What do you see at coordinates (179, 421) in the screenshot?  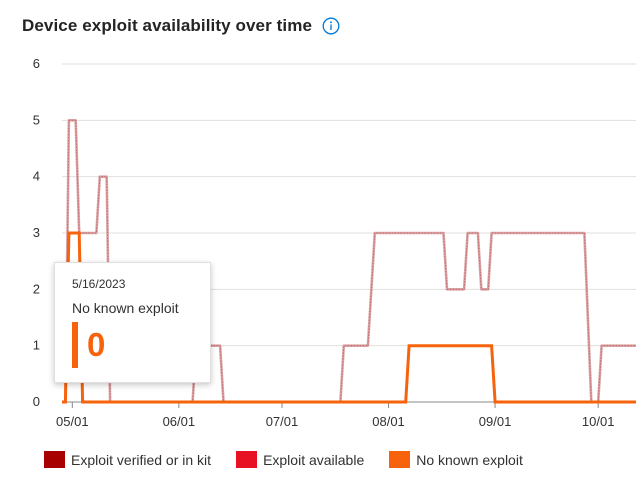 I see `x-tick-label: 06/01` at bounding box center [179, 421].